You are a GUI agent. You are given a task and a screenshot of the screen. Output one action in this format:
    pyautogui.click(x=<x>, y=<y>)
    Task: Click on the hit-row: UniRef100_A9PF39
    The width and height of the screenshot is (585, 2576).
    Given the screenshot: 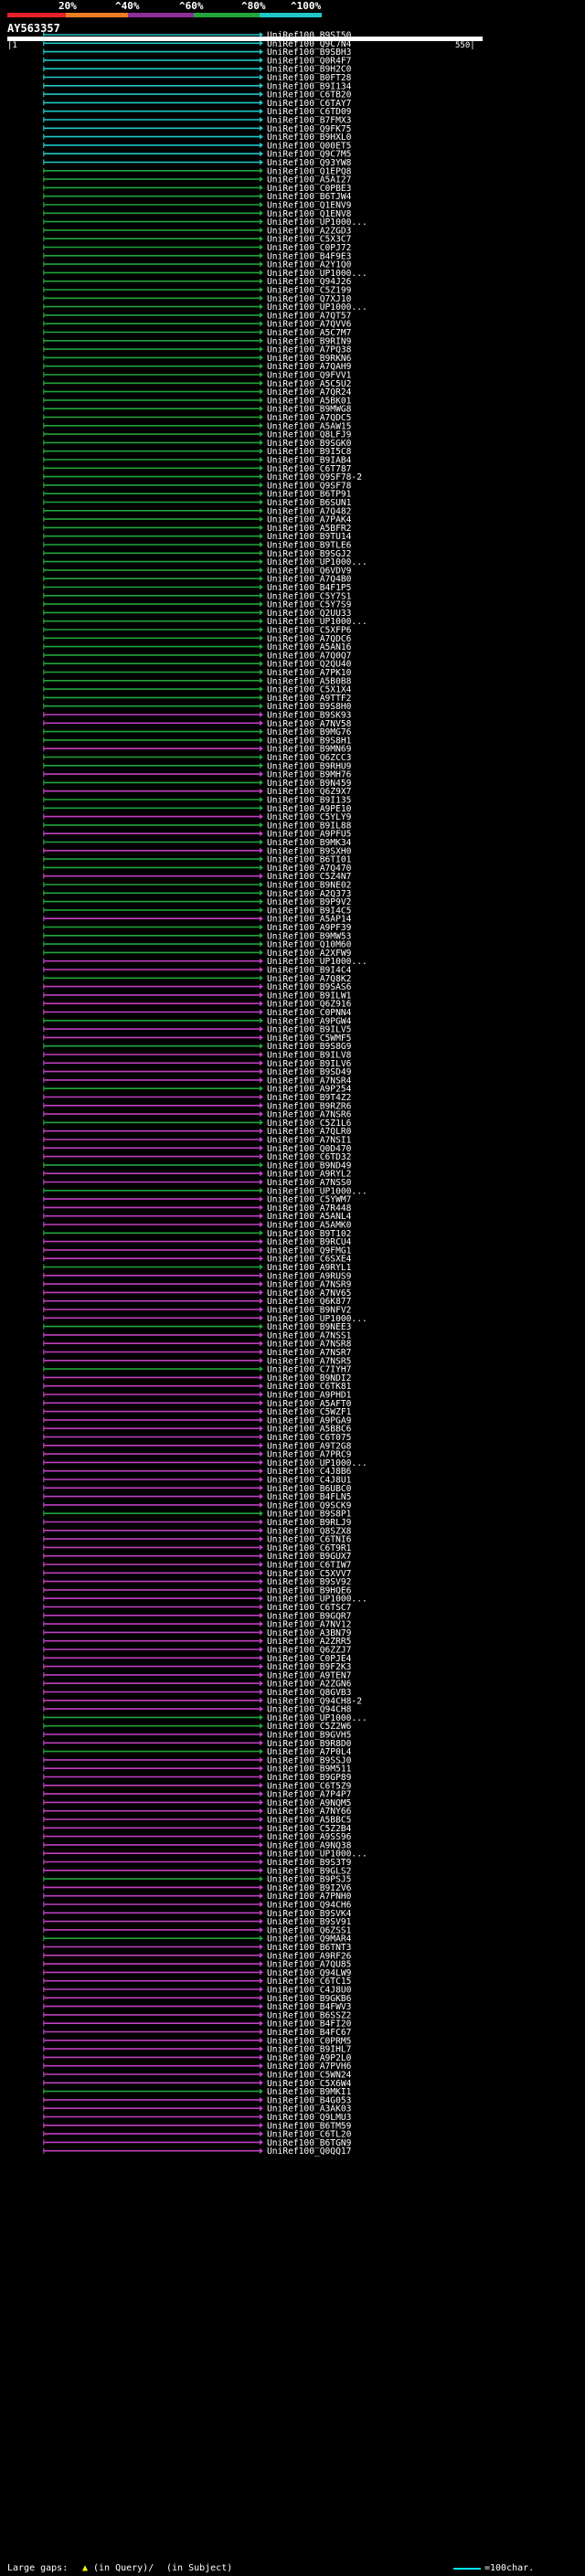 What is the action you would take?
    pyautogui.click(x=198, y=928)
    